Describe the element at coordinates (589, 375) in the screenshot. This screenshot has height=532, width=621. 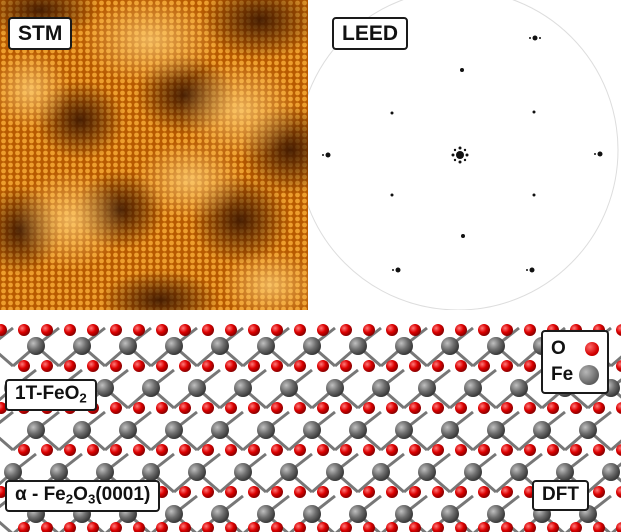
I see `iron-atom-icon` at that location.